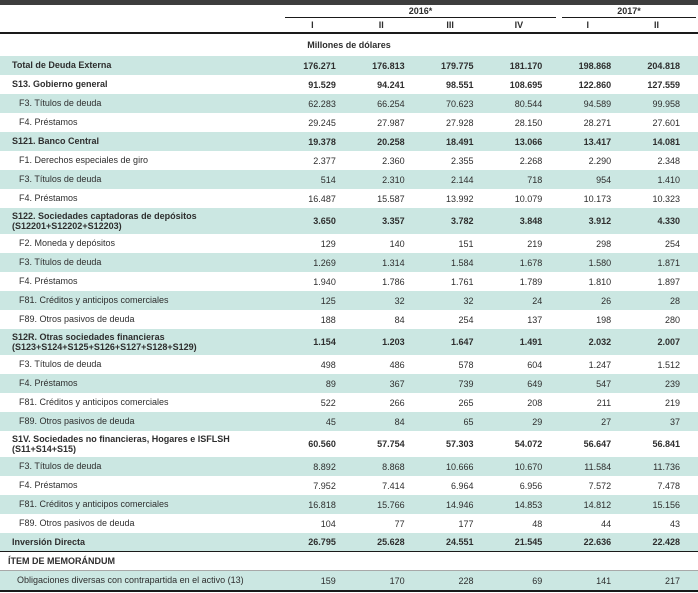 Image resolution: width=698 pixels, height=593 pixels. Describe the element at coordinates (663, 84) in the screenshot. I see `cell-value: 127.559` at that location.